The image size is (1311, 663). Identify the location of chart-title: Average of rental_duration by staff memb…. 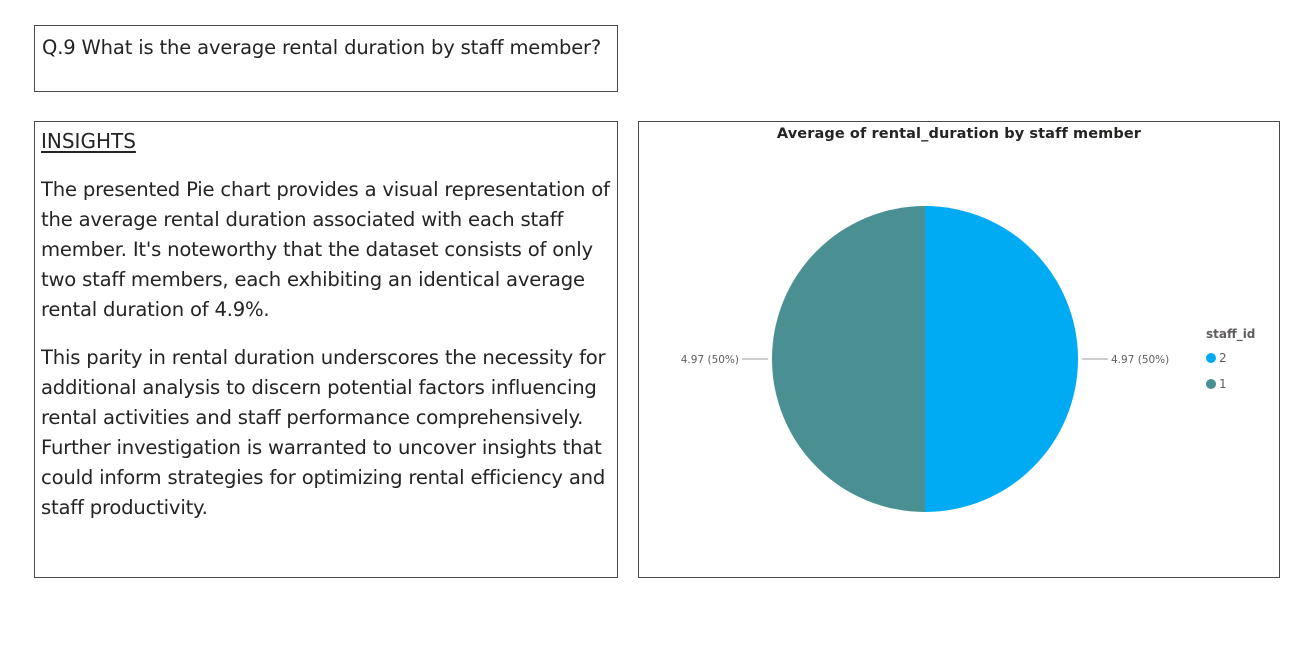
(959, 134).